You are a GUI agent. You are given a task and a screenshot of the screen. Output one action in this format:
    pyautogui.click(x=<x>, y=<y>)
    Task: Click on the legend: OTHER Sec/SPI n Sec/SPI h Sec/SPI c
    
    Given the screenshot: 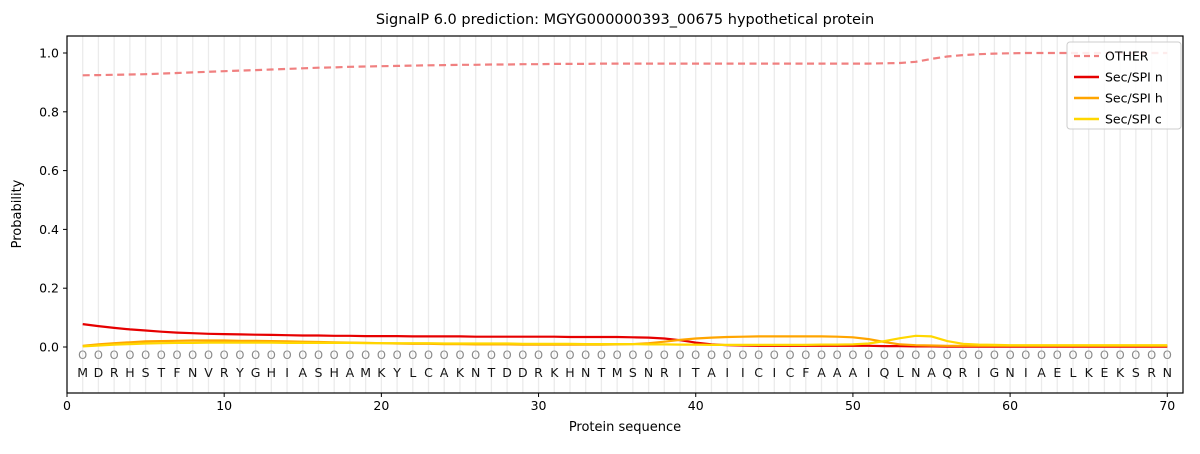 What is the action you would take?
    pyautogui.click(x=1124, y=85)
    